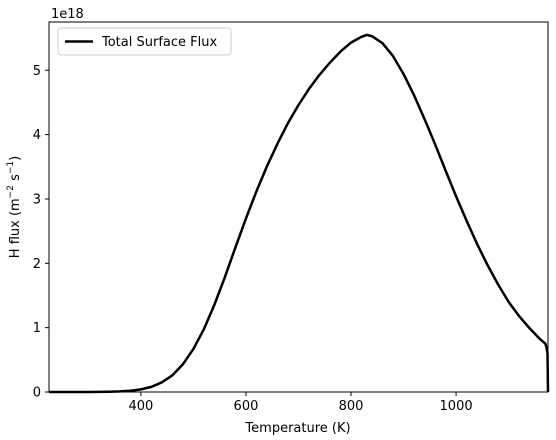 The image size is (556, 440). What do you see at coordinates (15, 228) in the screenshot?
I see `y-axis-label-main: H flux (m` at bounding box center [15, 228].